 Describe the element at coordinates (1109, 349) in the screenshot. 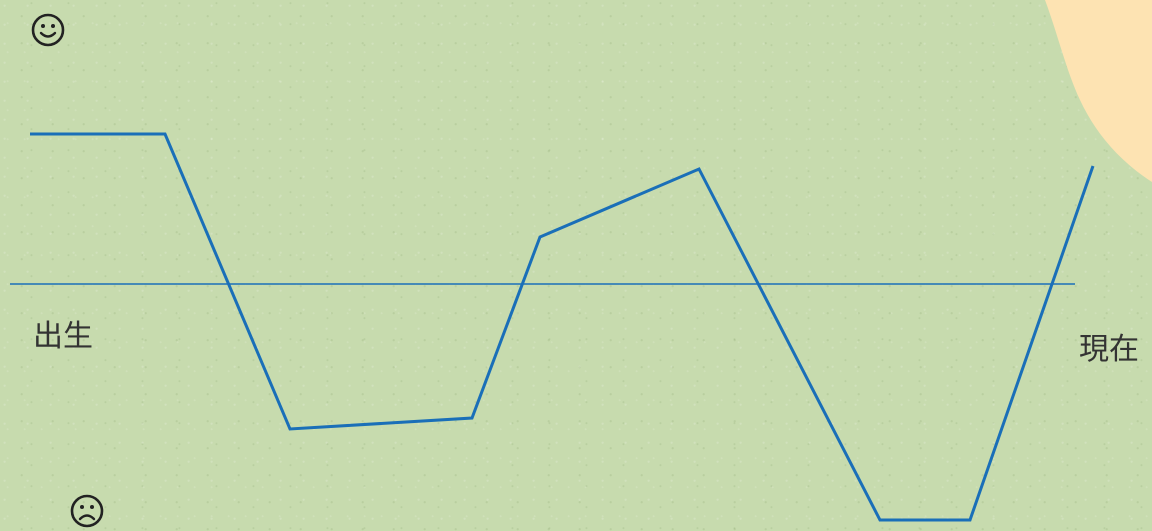

I see `end-label: 現在` at that location.